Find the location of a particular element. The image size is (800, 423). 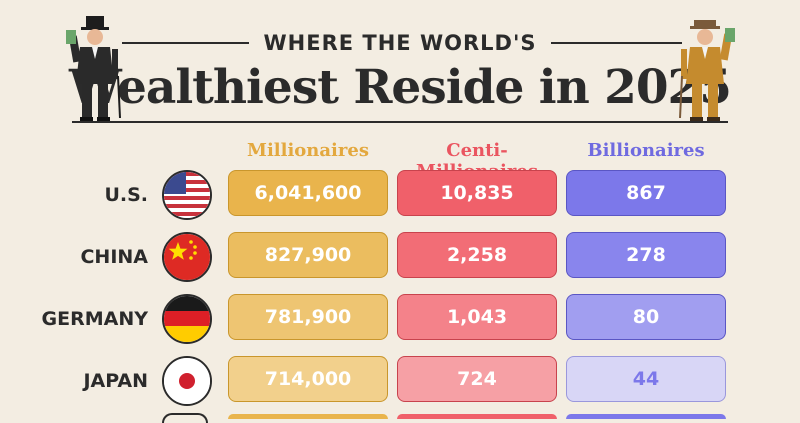

subtitle-text: WHERE THE WORLD'S is located at coordinates (400, 43).